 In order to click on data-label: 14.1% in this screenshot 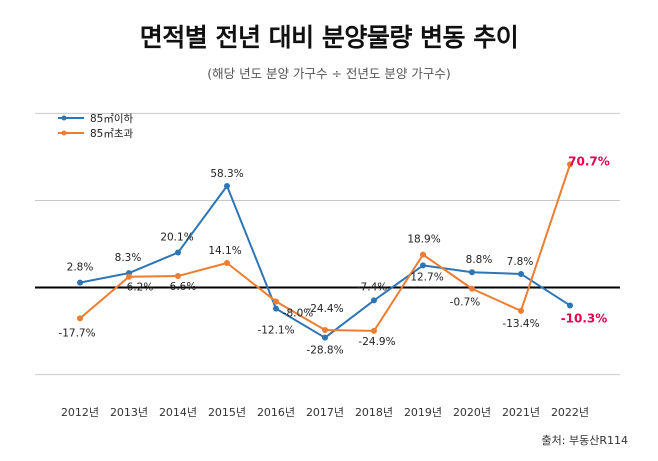, I will do `click(224, 251)`.